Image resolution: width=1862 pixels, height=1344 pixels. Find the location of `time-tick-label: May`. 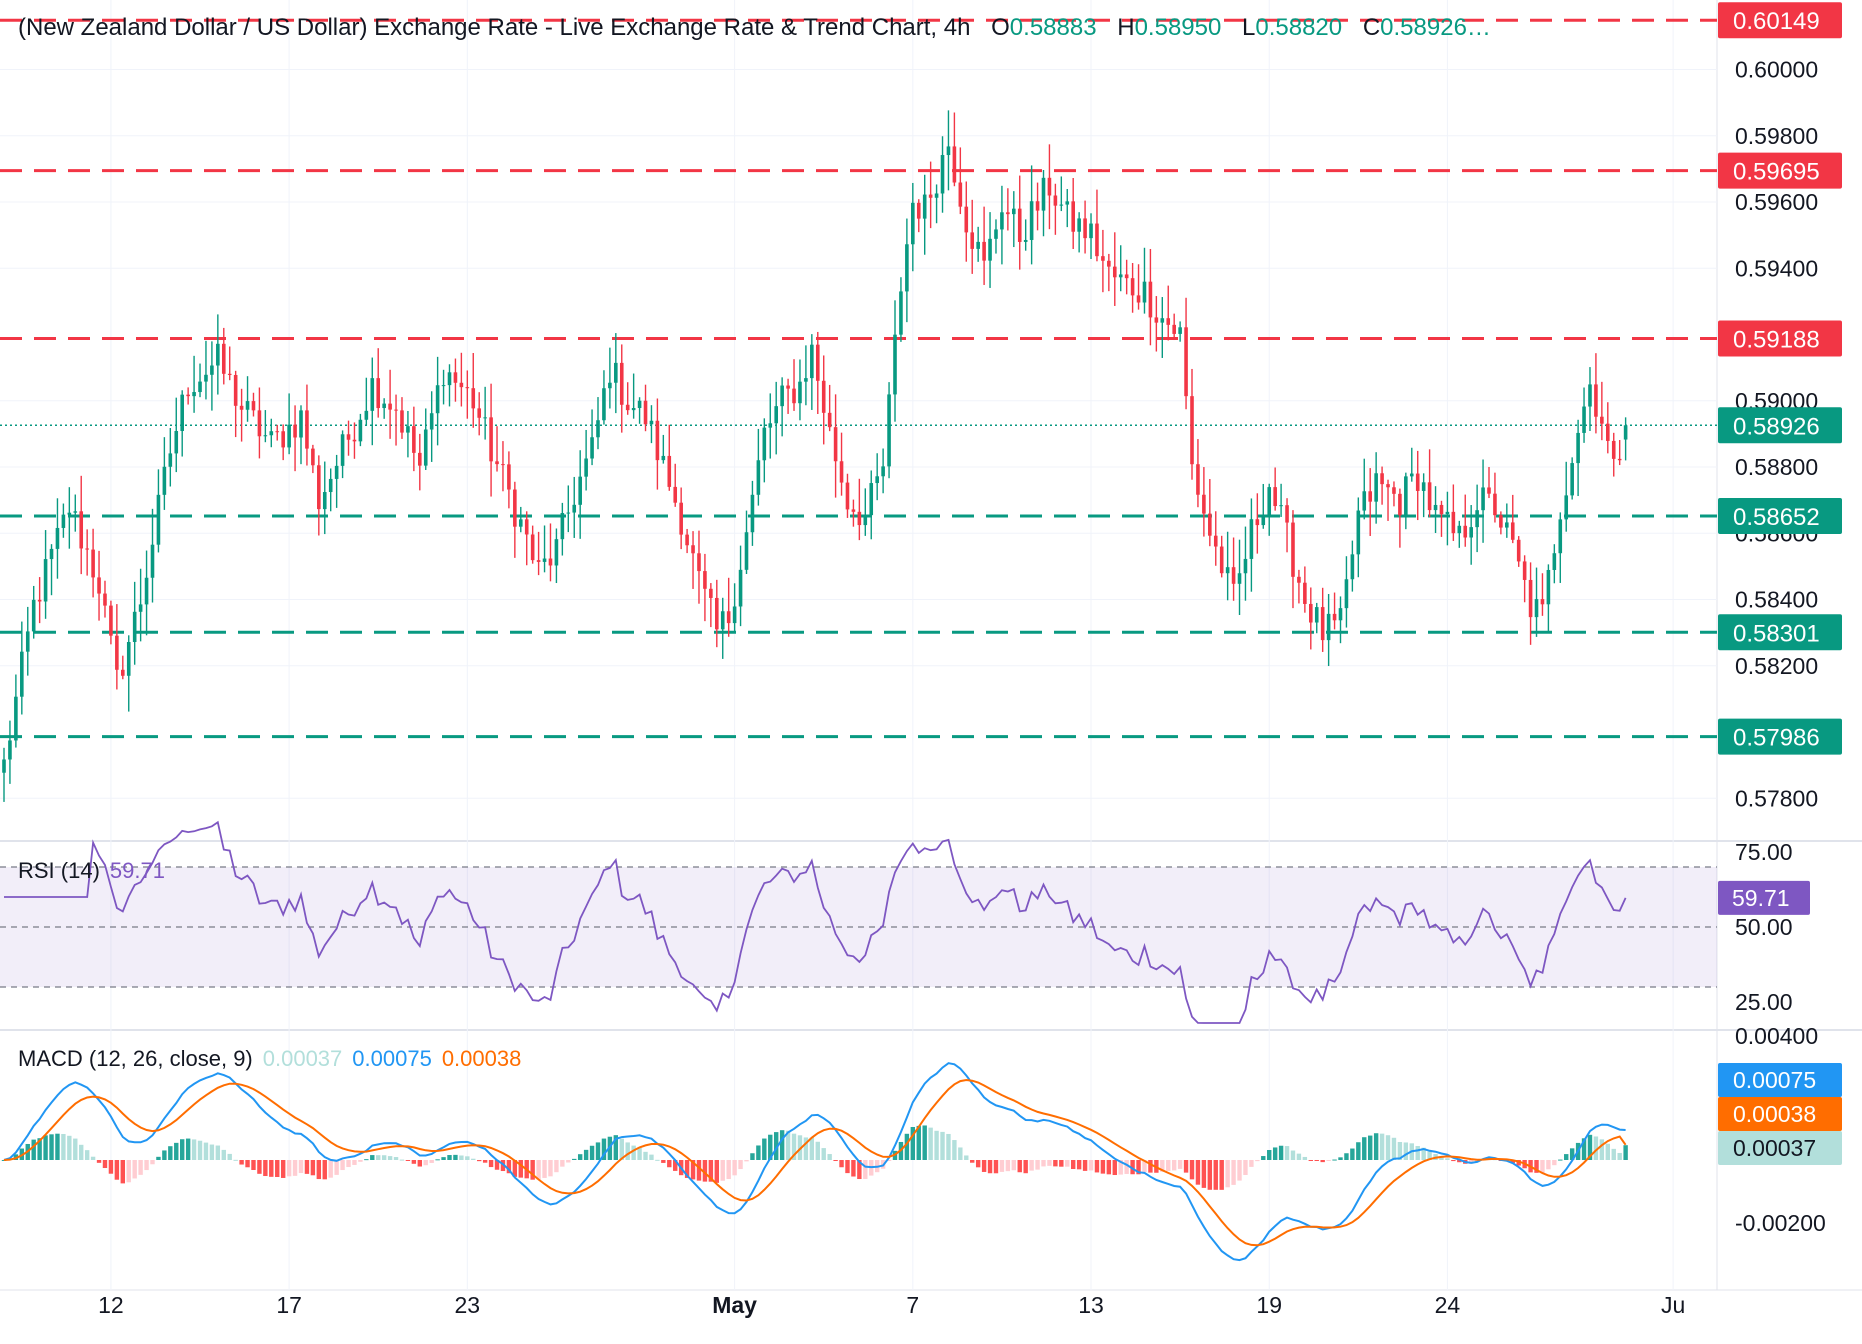

time-tick-label: May is located at coordinates (734, 1305).